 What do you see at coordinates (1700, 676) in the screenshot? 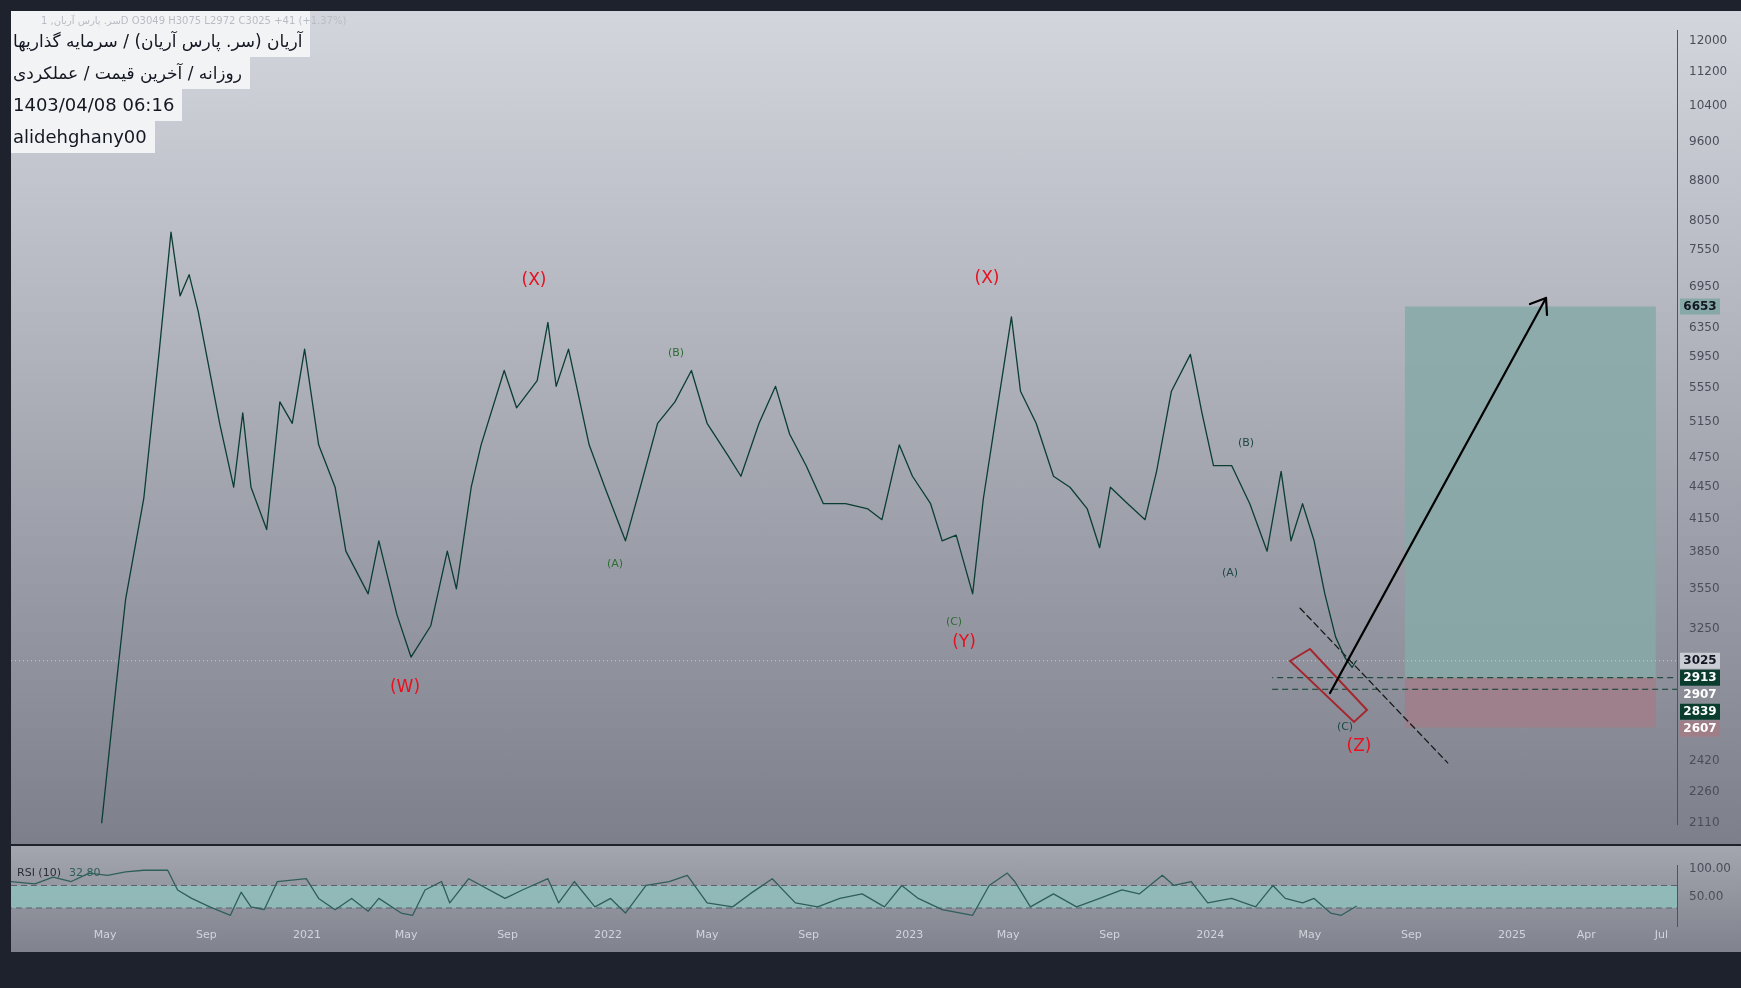
I see `ref-line-label: 2913` at bounding box center [1700, 676].